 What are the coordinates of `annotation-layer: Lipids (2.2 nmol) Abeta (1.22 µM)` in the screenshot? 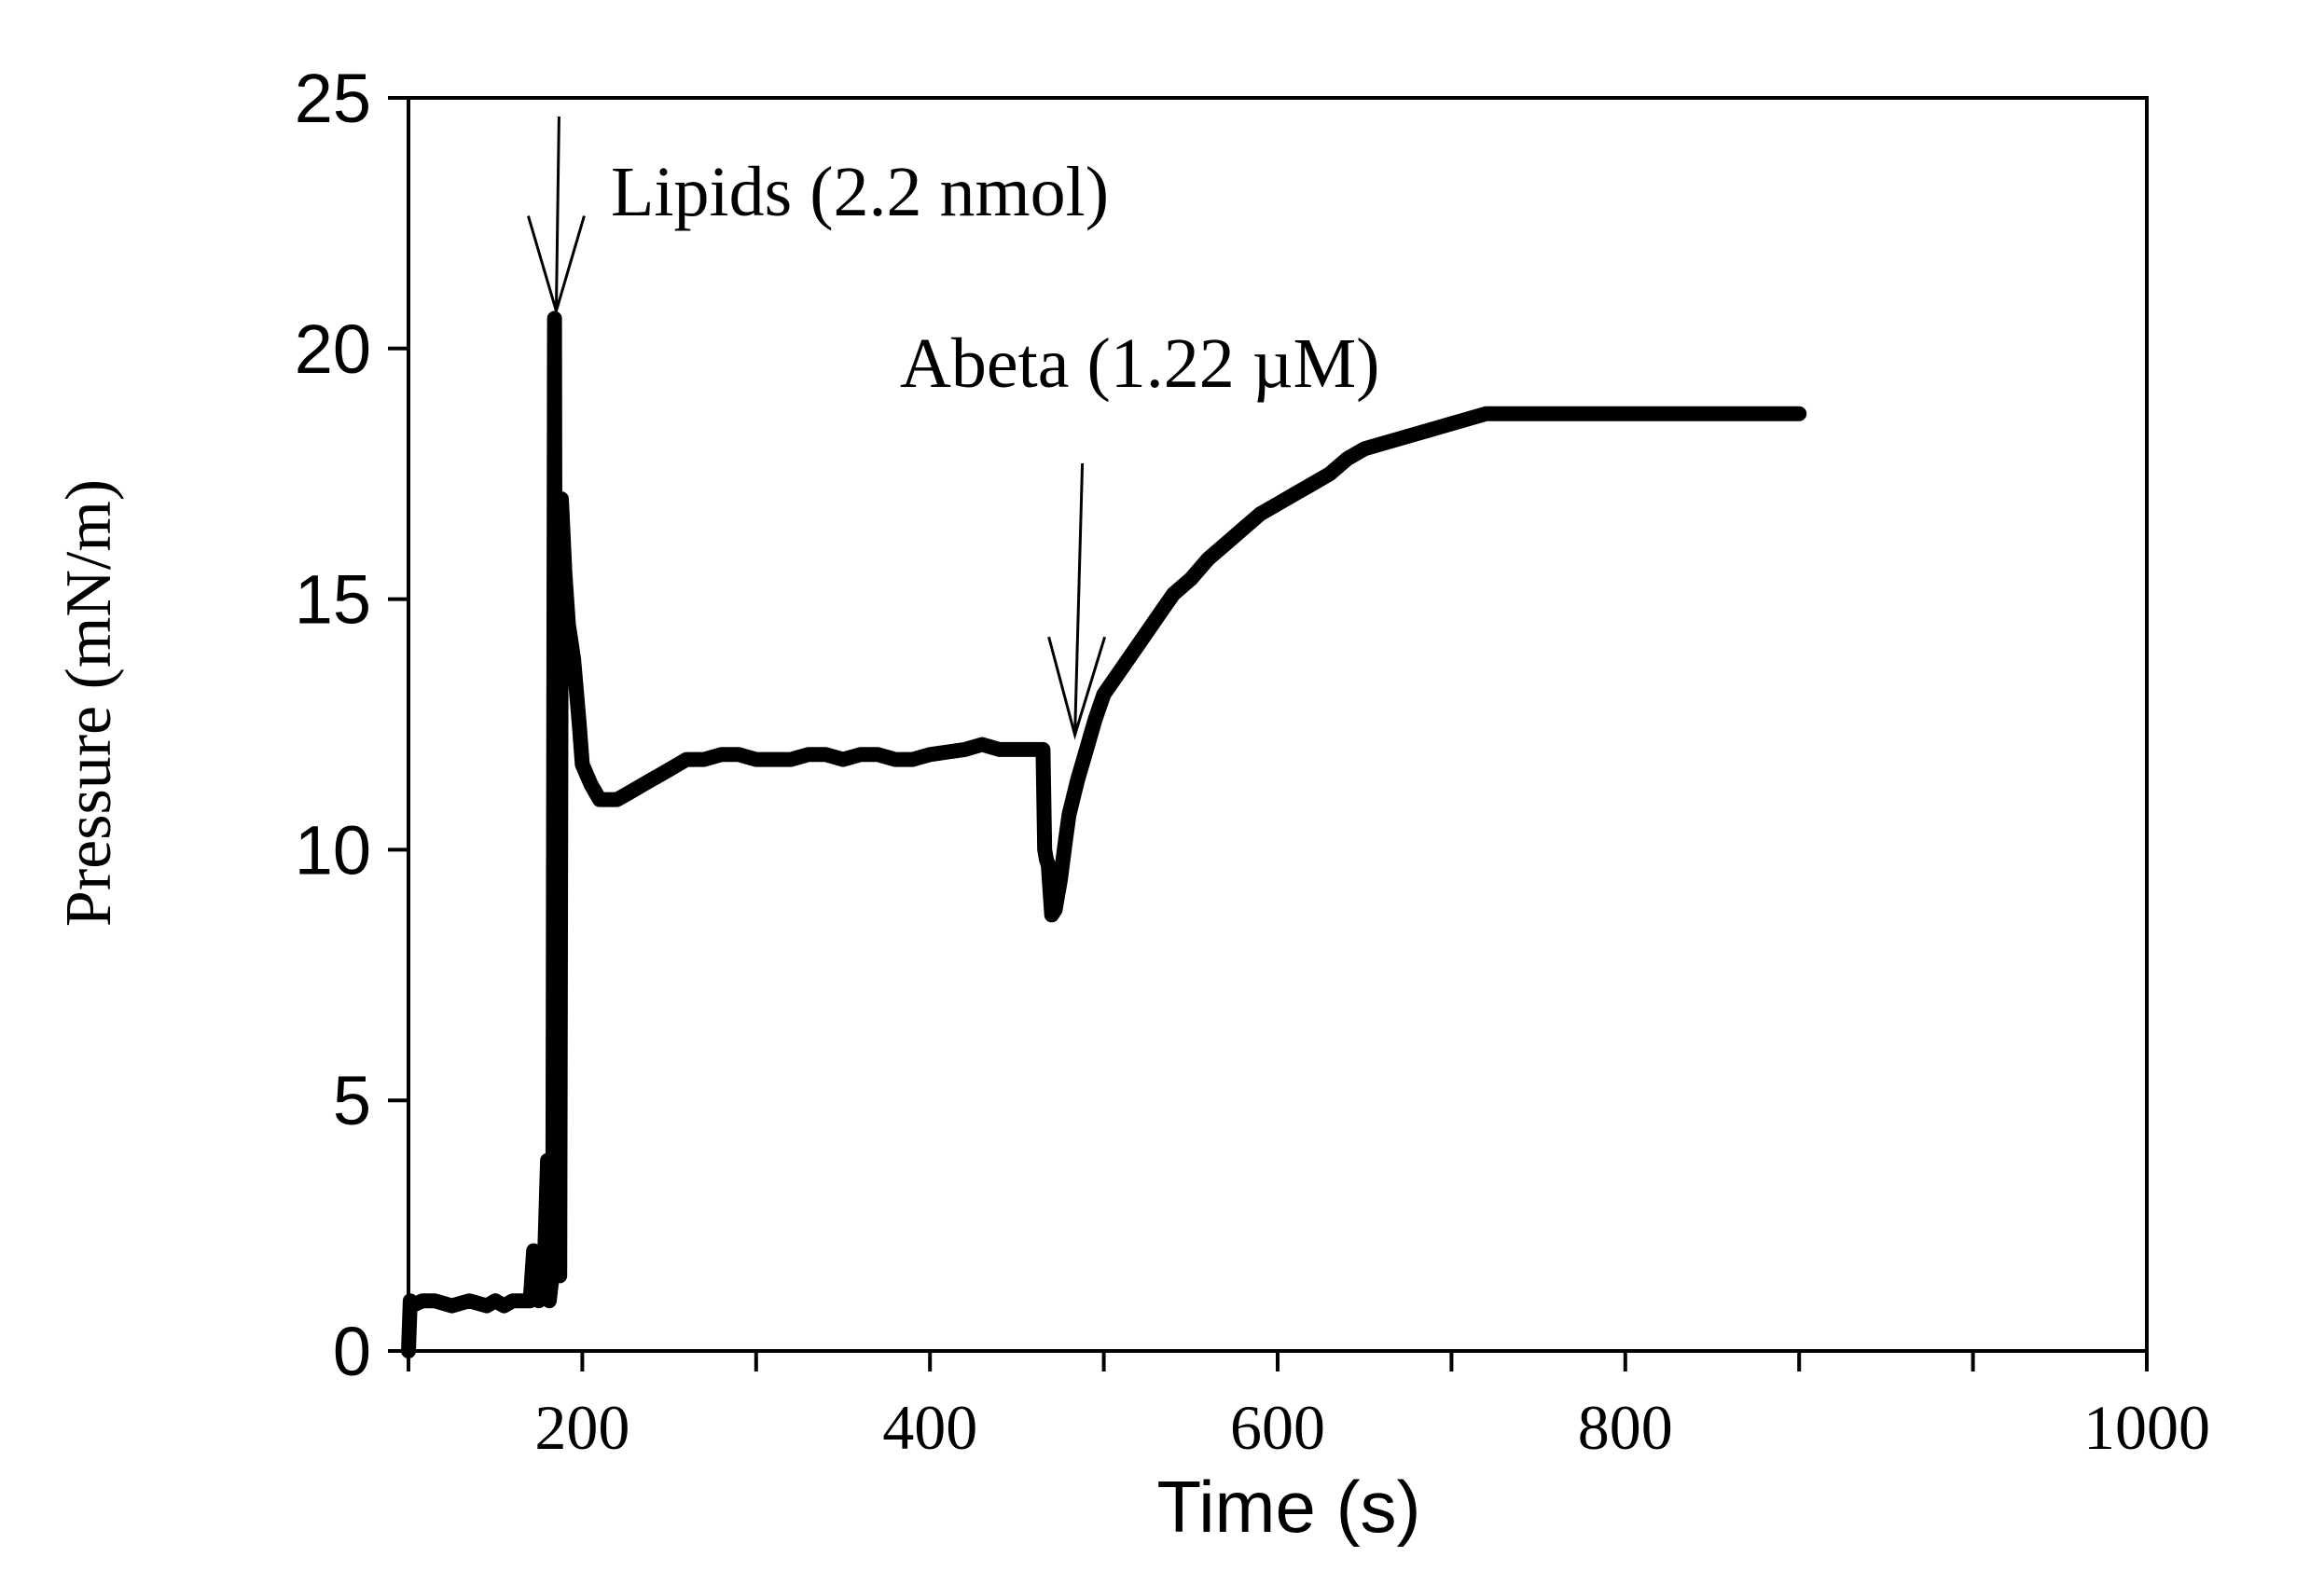 It's located at (953, 428).